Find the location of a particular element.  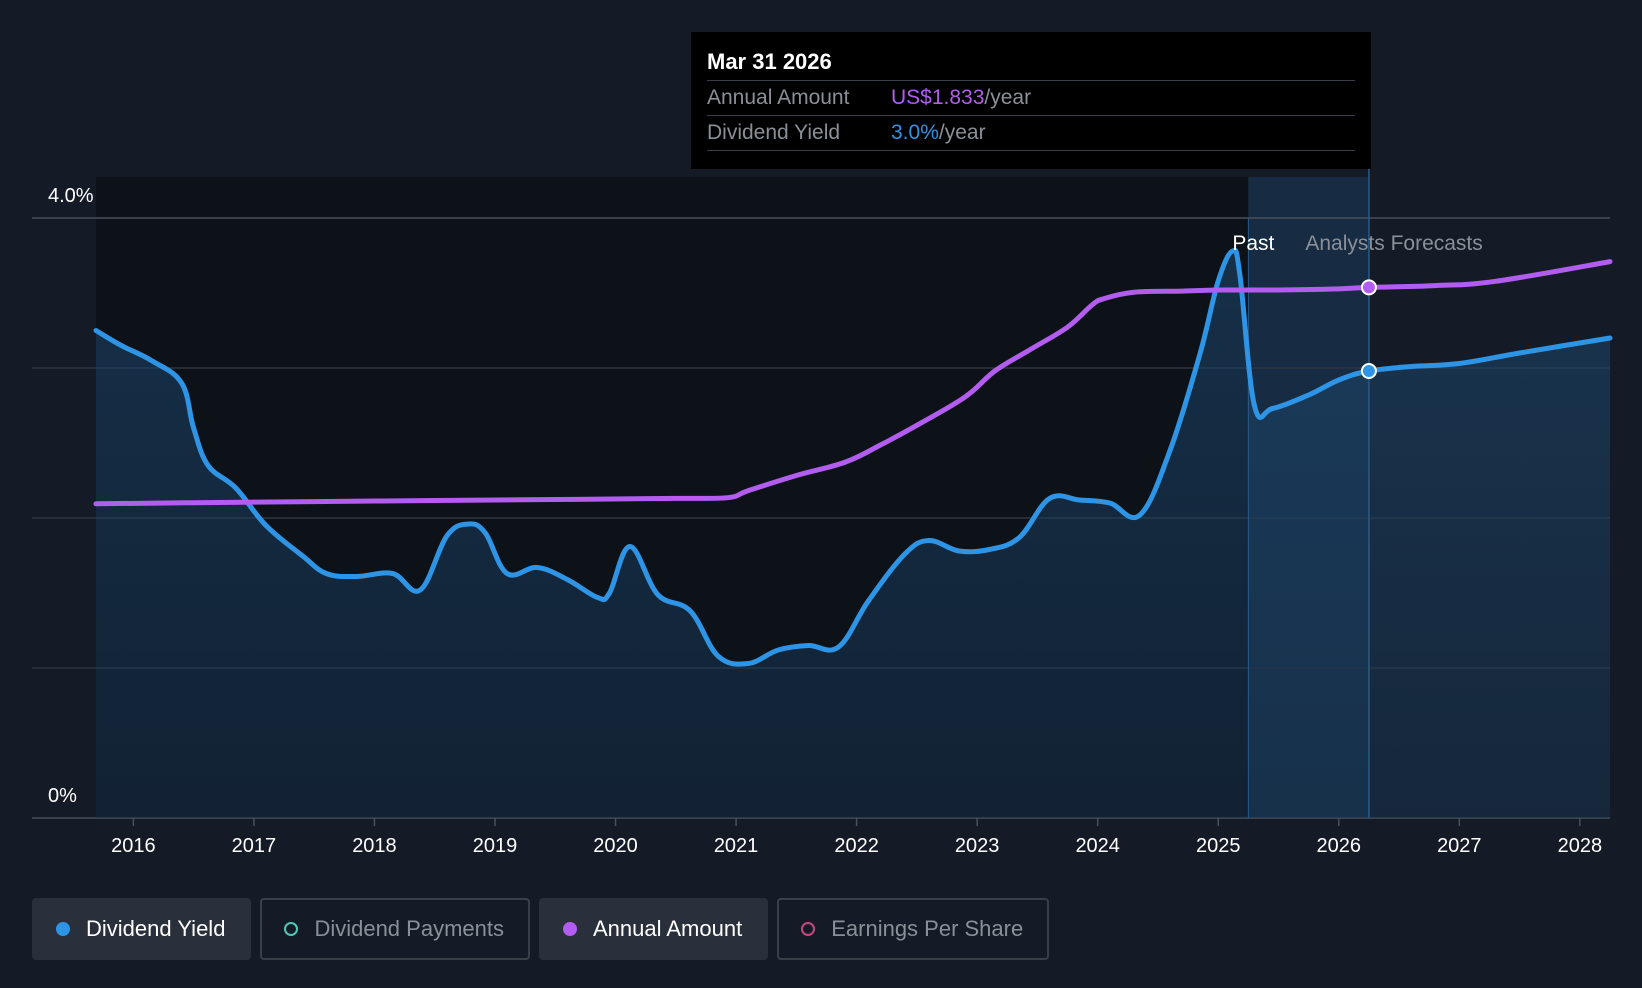

legend-dividend-yield-button: Dividend Yield is located at coordinates (142, 929).